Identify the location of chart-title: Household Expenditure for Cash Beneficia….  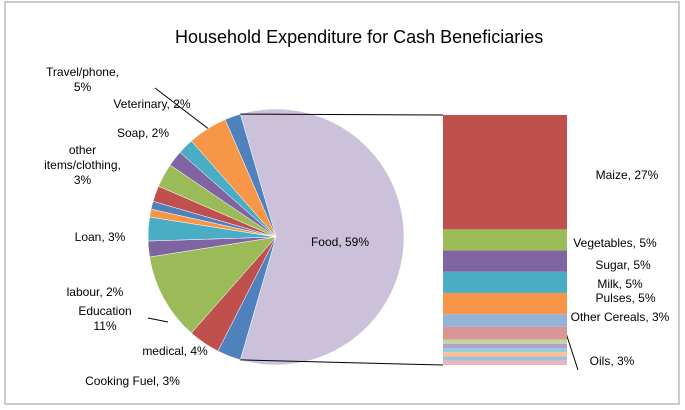
(359, 37).